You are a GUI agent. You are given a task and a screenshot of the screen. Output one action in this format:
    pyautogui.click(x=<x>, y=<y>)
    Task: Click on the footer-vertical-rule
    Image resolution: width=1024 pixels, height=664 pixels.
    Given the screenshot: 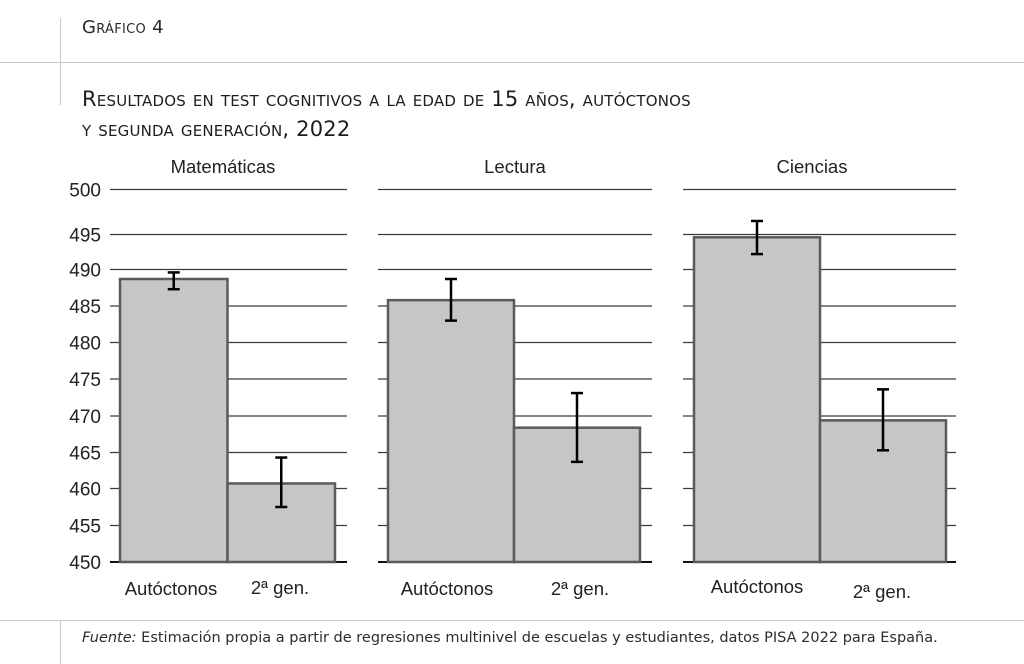 What is the action you would take?
    pyautogui.click(x=60, y=642)
    